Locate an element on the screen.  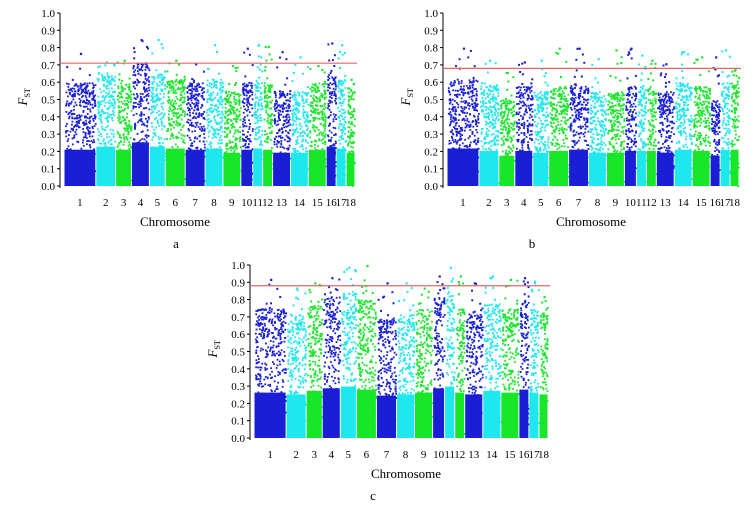
chromosome-1-points is located at coordinates (80, 119).